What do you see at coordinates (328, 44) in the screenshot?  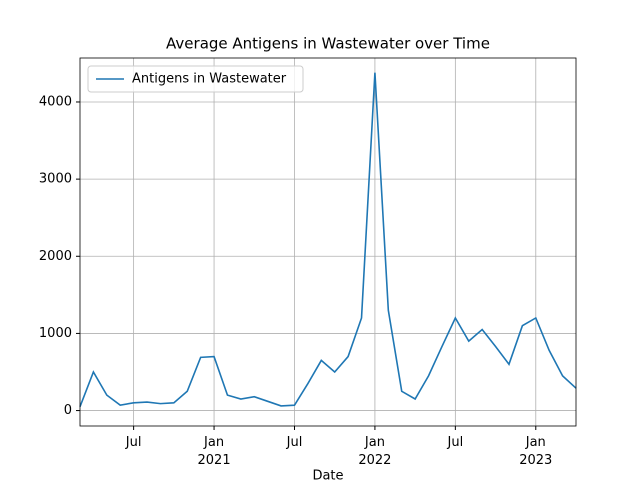 I see `chart-title: Average Antigens in Wastewater over Time` at bounding box center [328, 44].